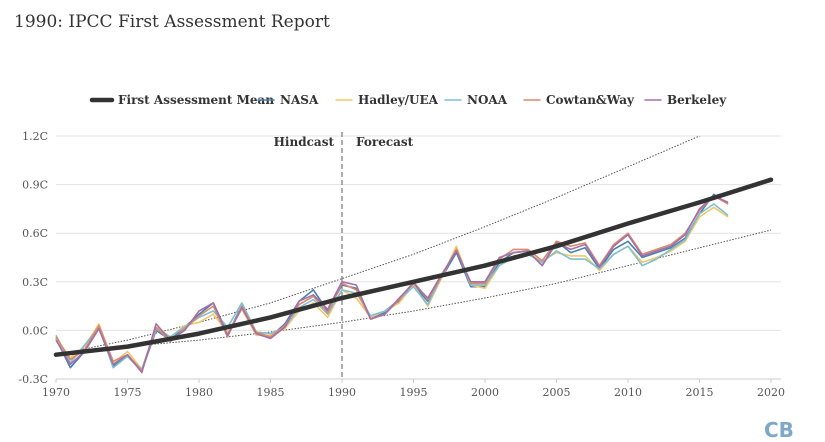 The image size is (825, 442). Describe the element at coordinates (35, 136) in the screenshot. I see `y-tick-label: 1.2C` at that location.